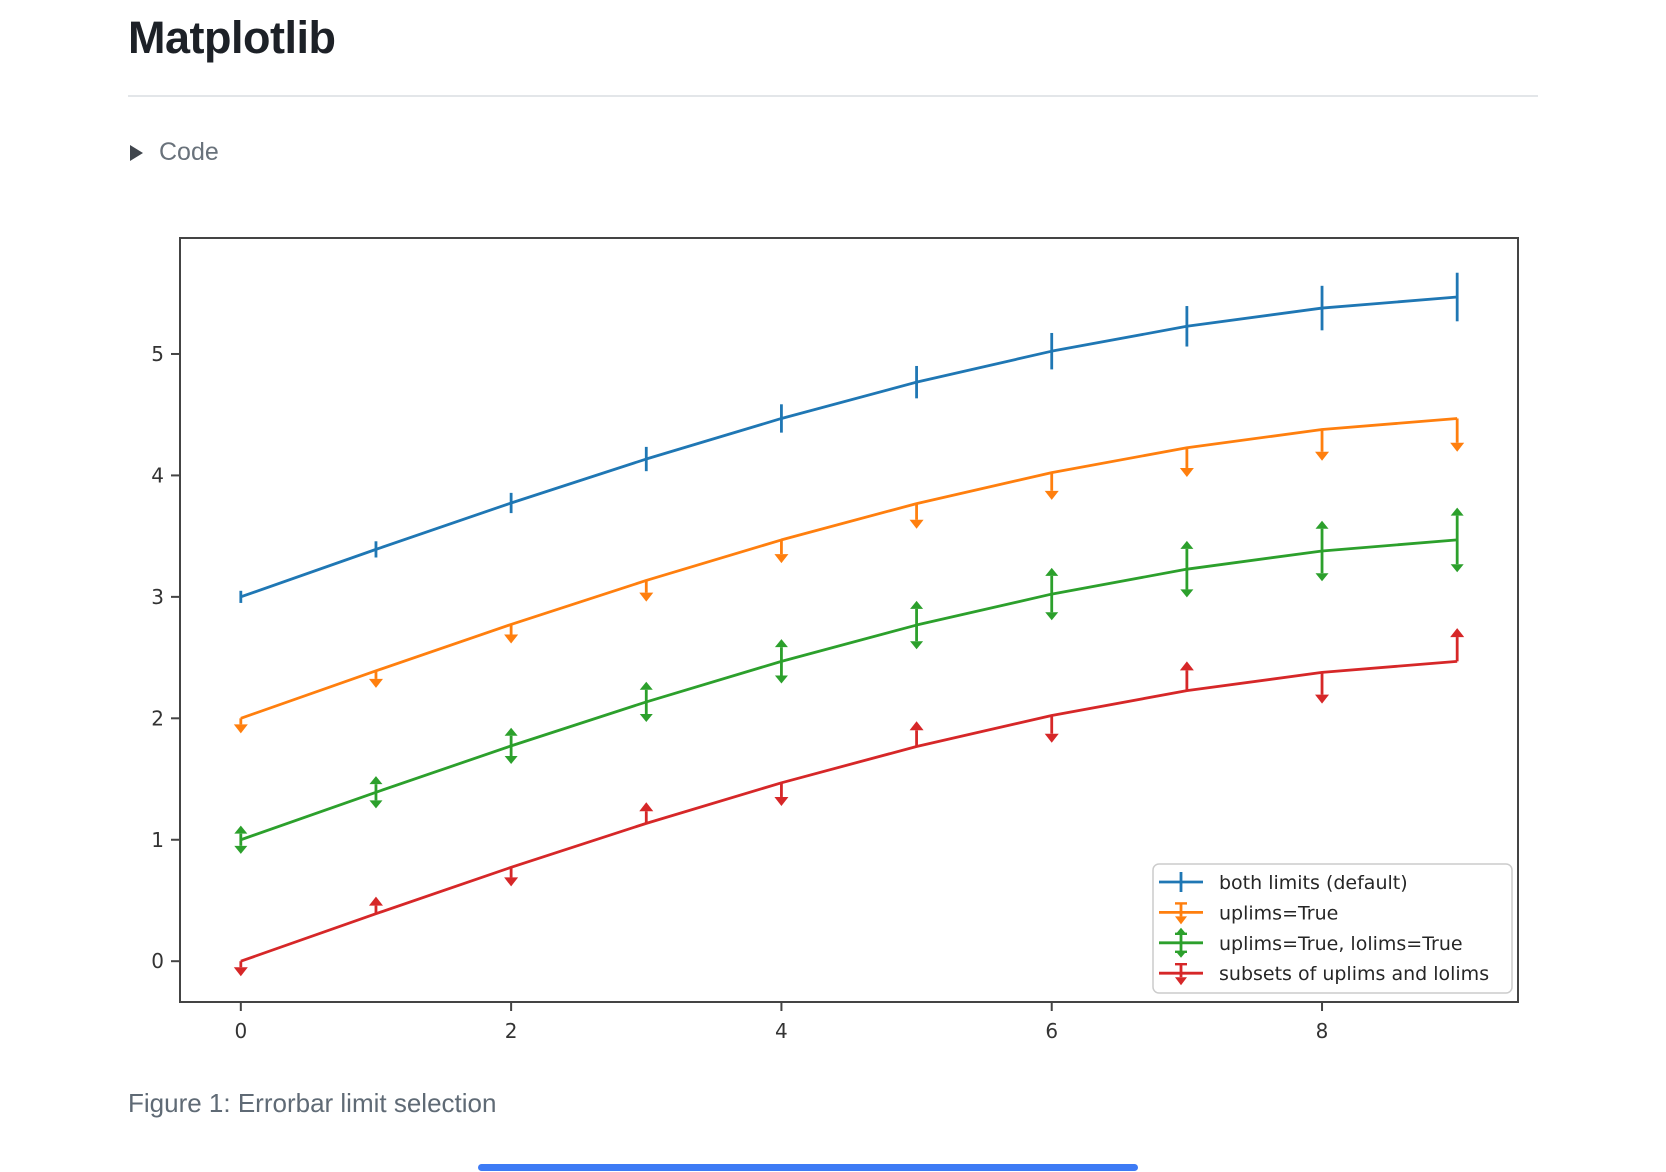  What do you see at coordinates (781, 1030) in the screenshot?
I see `x-tick-label: 4` at bounding box center [781, 1030].